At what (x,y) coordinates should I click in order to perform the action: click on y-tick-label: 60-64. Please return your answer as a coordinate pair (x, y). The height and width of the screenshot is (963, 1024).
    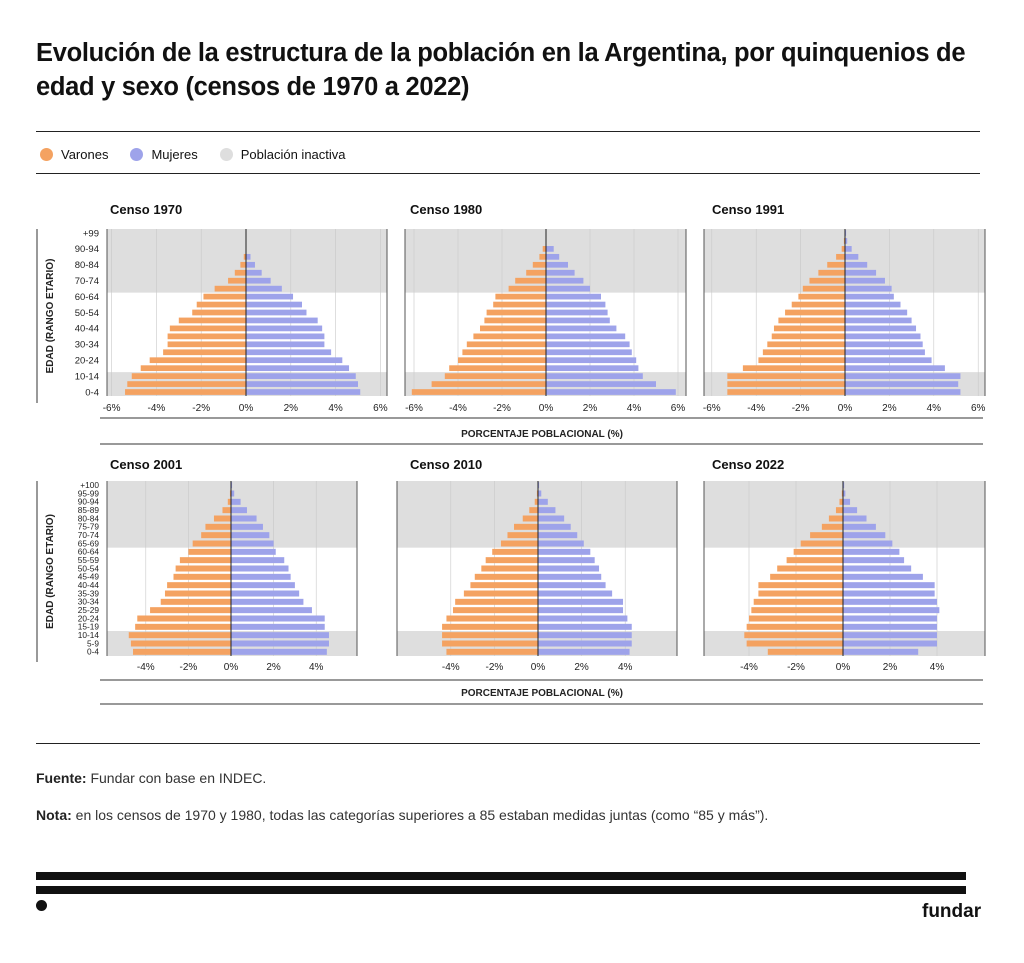
    Looking at the image, I should click on (89, 552).